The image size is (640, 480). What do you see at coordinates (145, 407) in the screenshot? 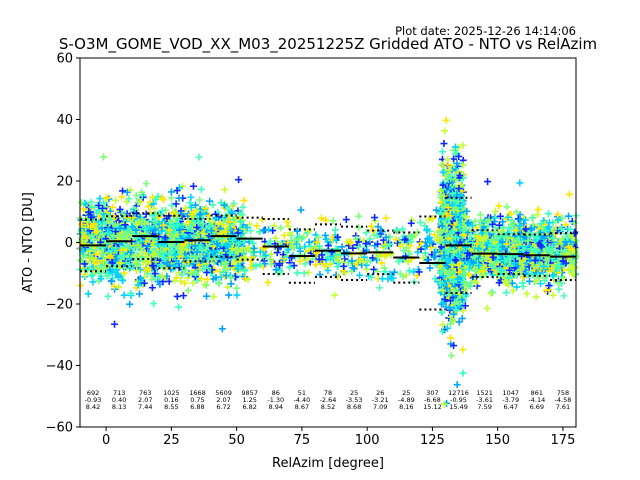
I see `bin-std-label: 7.44` at bounding box center [145, 407].